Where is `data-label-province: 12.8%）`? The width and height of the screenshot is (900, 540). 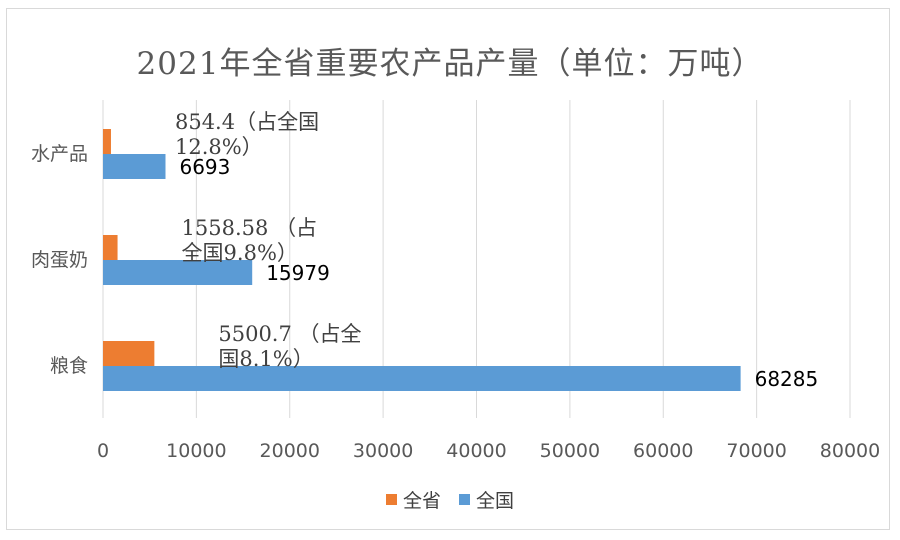
data-label-province: 12.8%） is located at coordinates (219, 147).